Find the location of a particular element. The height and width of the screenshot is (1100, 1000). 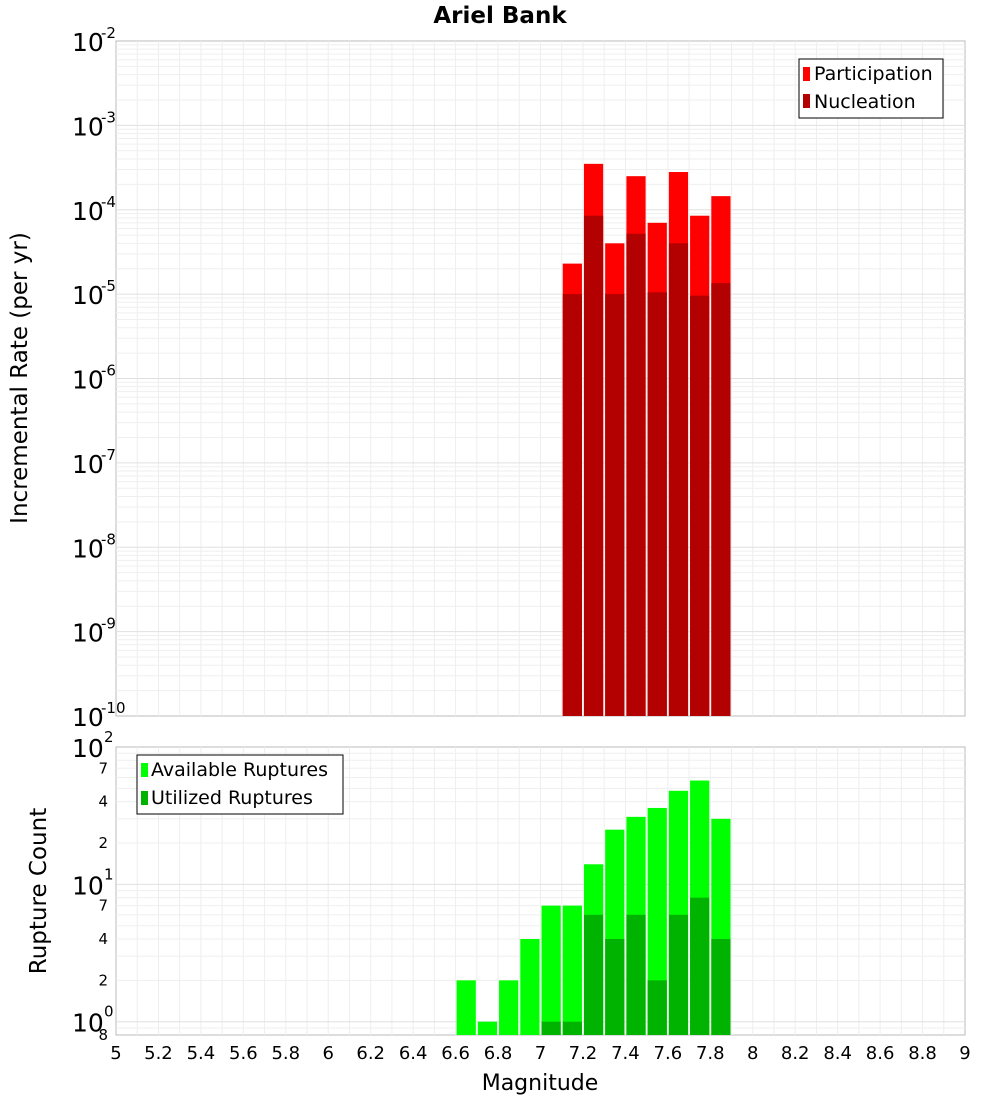

top-legend: Participation Nucleation is located at coordinates (871, 88).